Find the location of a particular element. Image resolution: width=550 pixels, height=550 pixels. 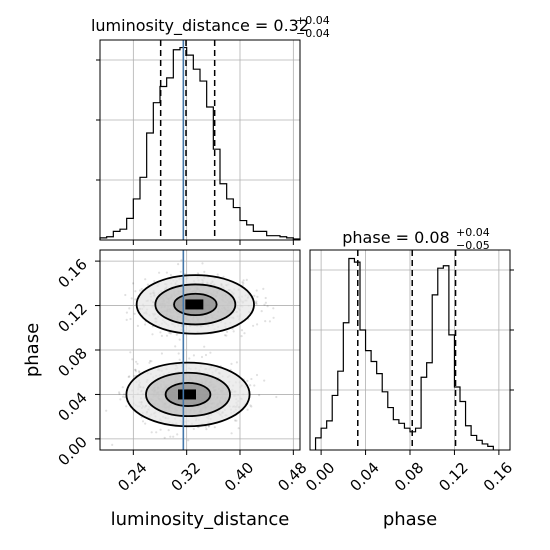

title-luminosity-distance-plus: +0.04 is located at coordinates (313, 20).